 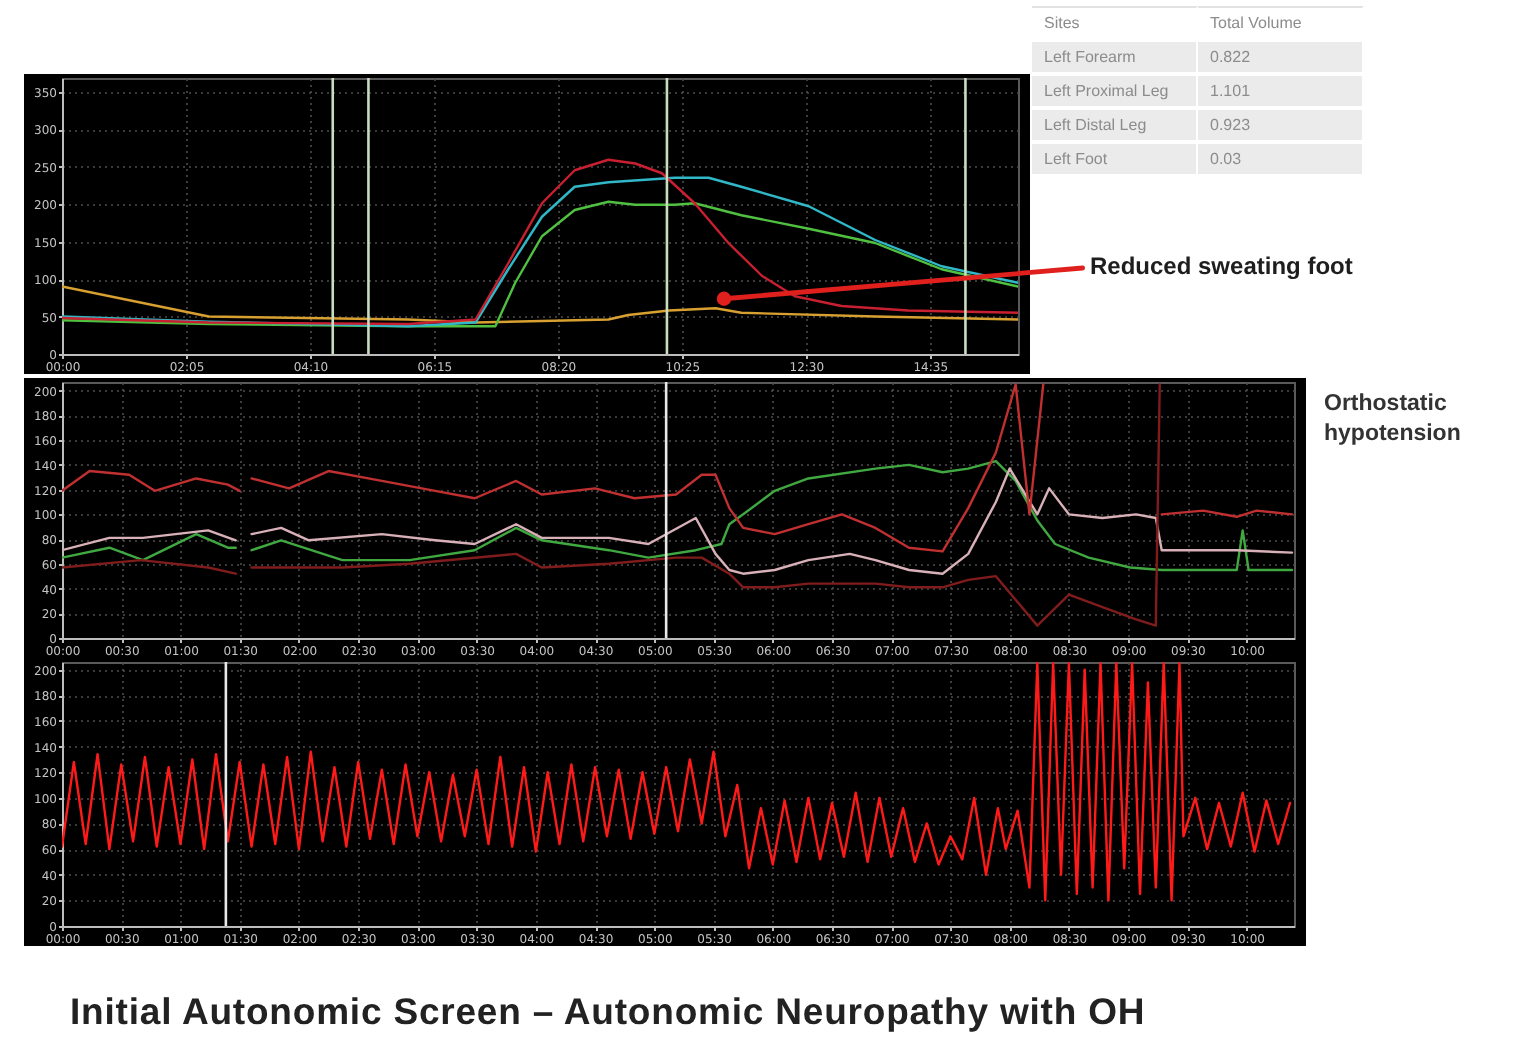 What do you see at coordinates (1115, 91) in the screenshot?
I see `text: Left Proximal Leg` at bounding box center [1115, 91].